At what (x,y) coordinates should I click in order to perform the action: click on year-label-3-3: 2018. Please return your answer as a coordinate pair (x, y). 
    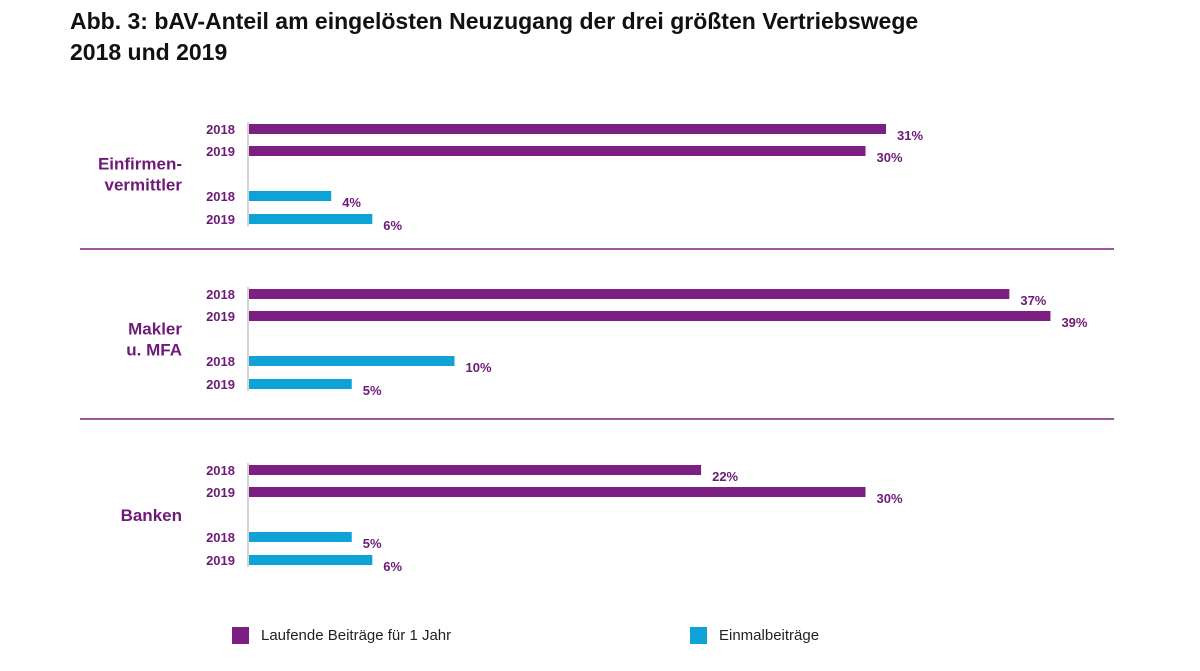
    Looking at the image, I should click on (220, 537).